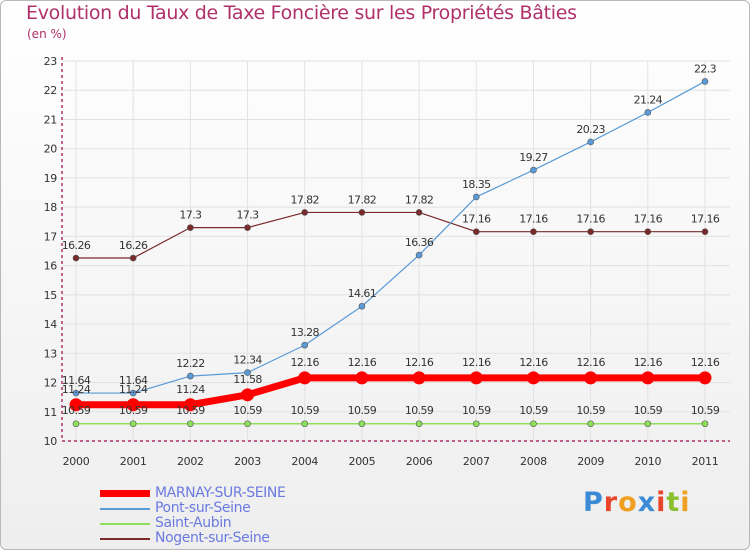 This screenshot has width=750, height=550. I want to click on proxiti-logo: Proxiti, so click(637, 502).